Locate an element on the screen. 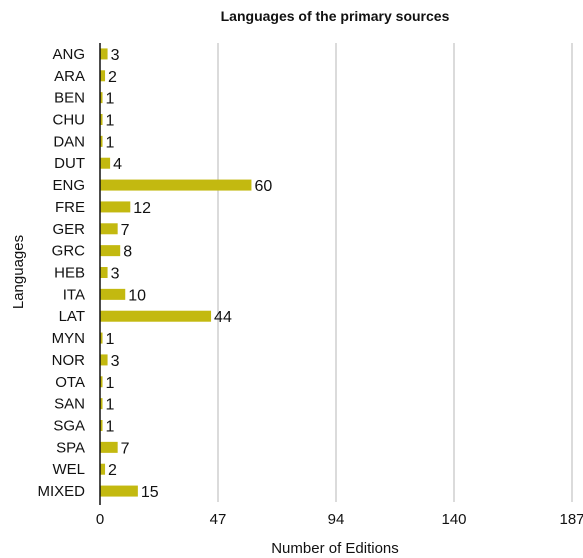 This screenshot has width=583, height=558. category-label: ARA is located at coordinates (69, 76).